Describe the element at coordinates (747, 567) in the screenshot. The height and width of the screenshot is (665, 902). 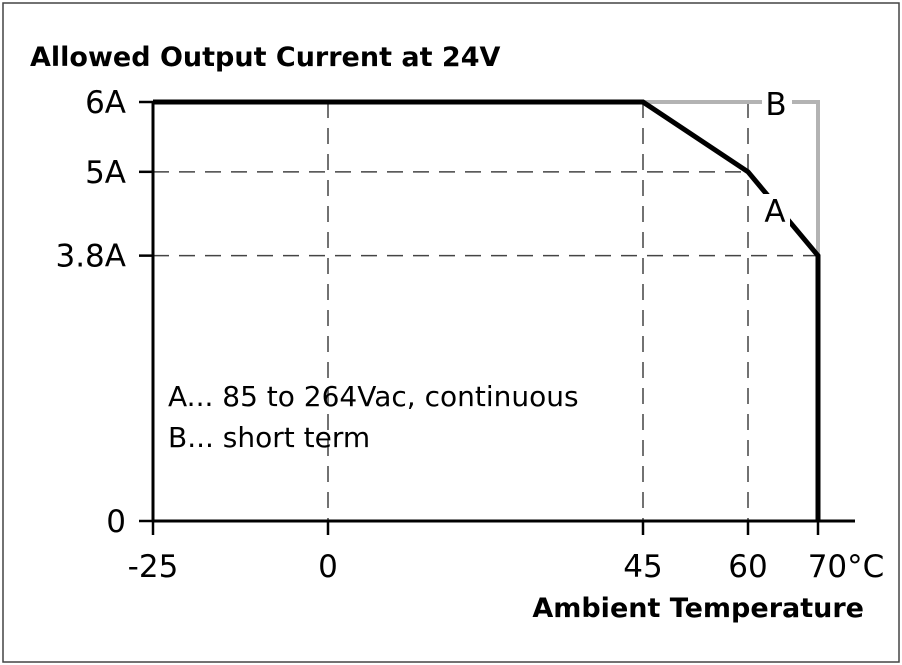
I see `x-tick-label: 60` at that location.